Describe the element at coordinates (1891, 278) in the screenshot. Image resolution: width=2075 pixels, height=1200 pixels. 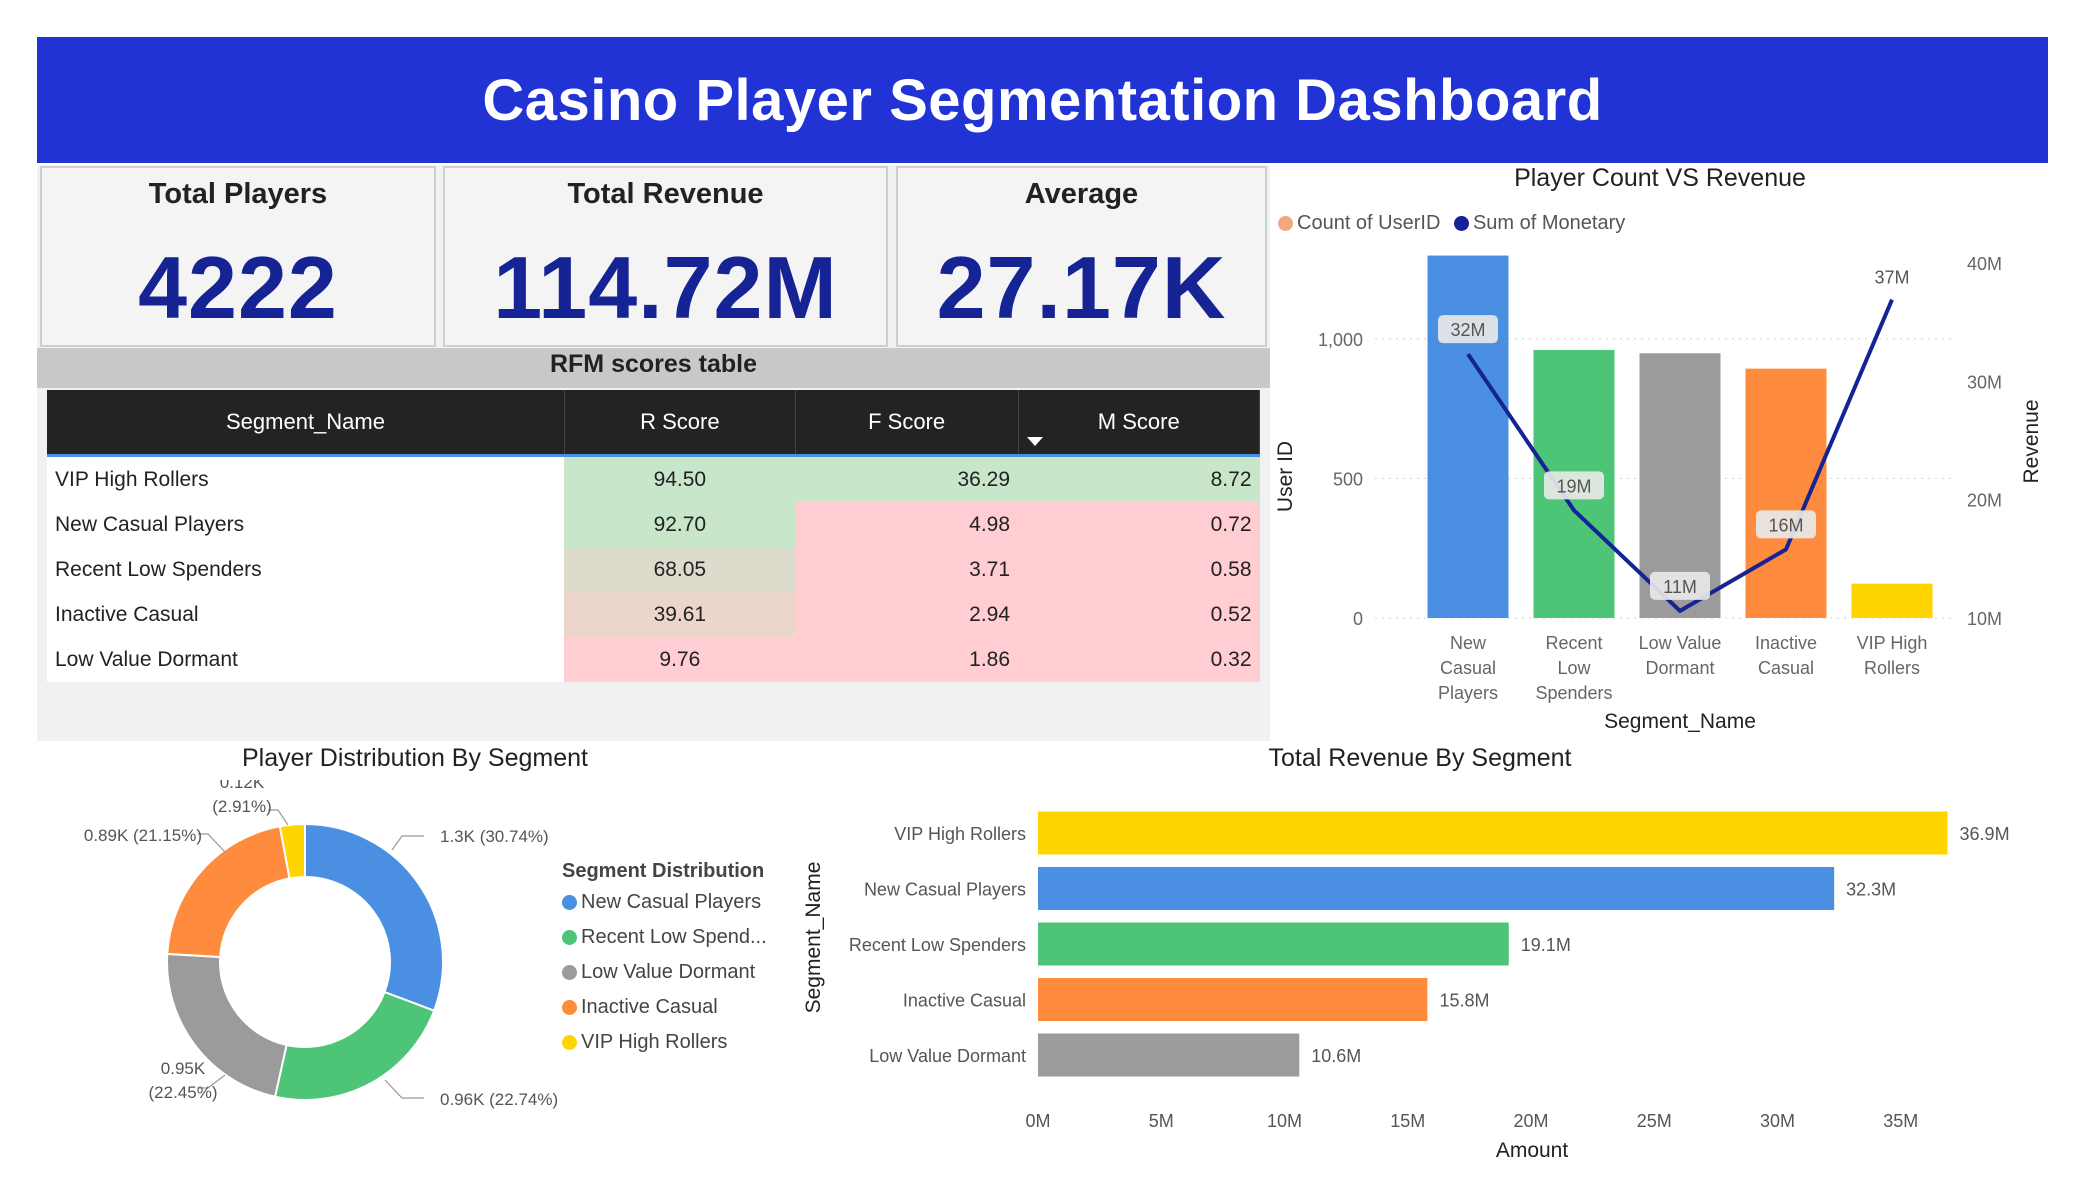
I see `data-label: 37M` at that location.